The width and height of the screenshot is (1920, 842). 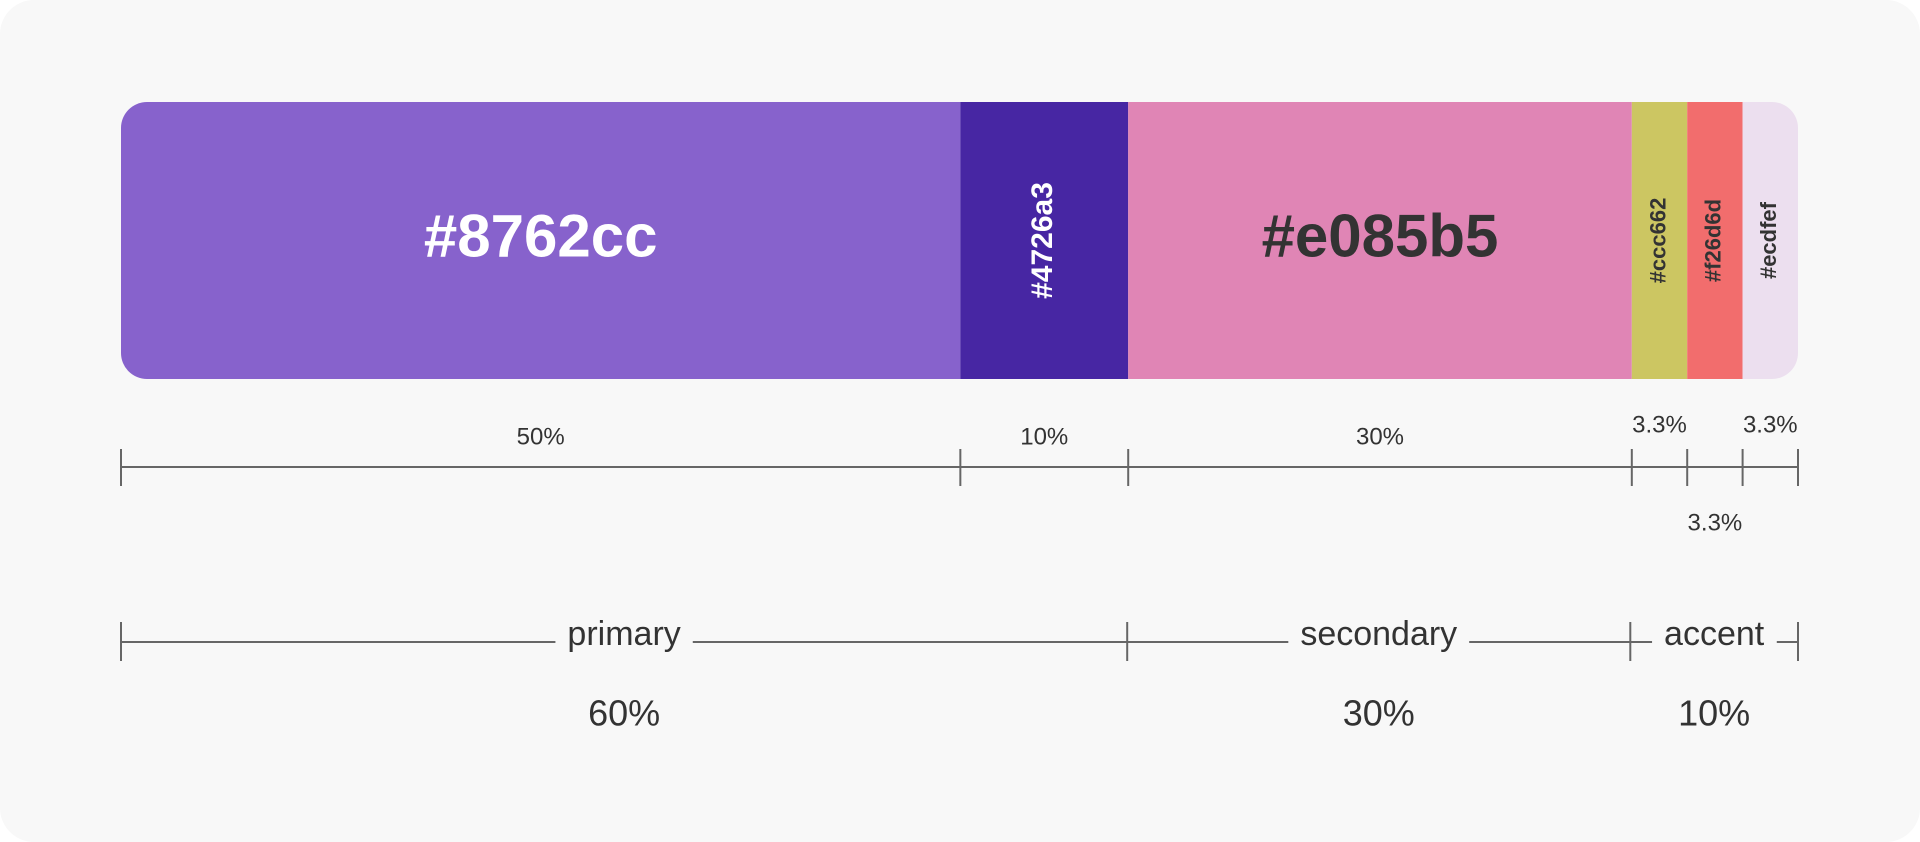 I want to click on group-label: secondary, so click(x=1378, y=634).